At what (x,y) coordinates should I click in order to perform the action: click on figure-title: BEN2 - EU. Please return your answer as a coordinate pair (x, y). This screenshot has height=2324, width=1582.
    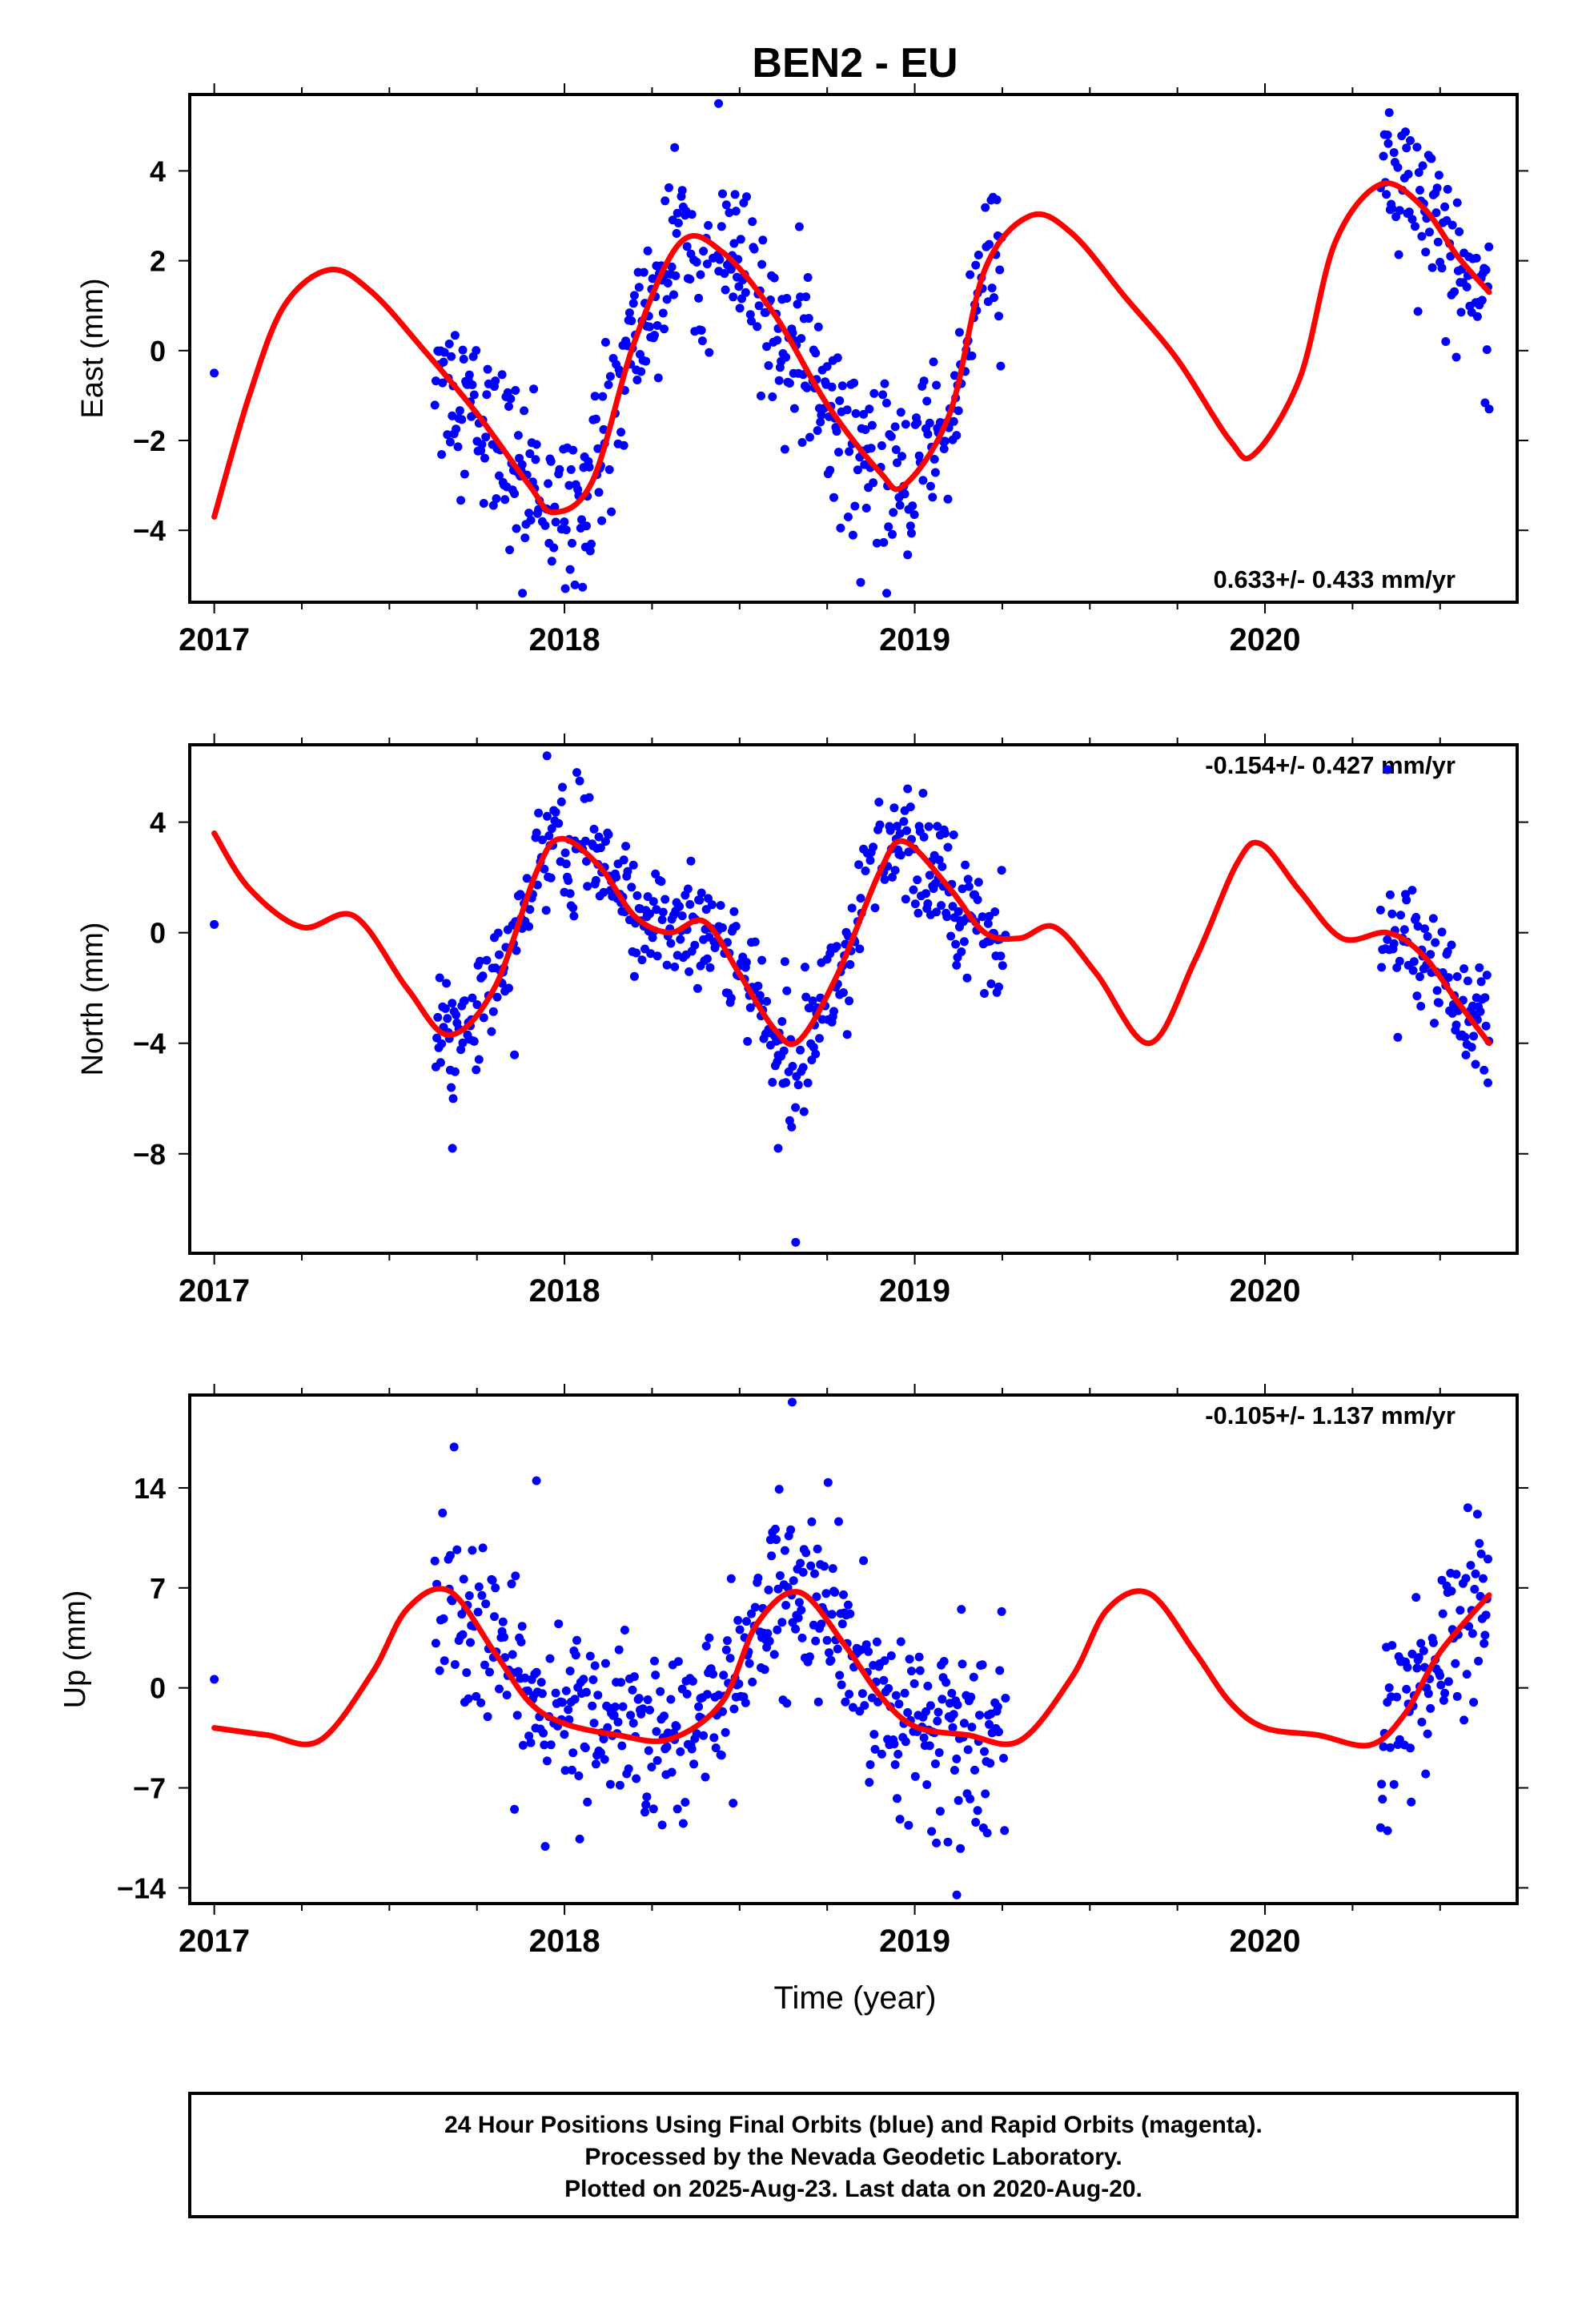
    Looking at the image, I should click on (855, 63).